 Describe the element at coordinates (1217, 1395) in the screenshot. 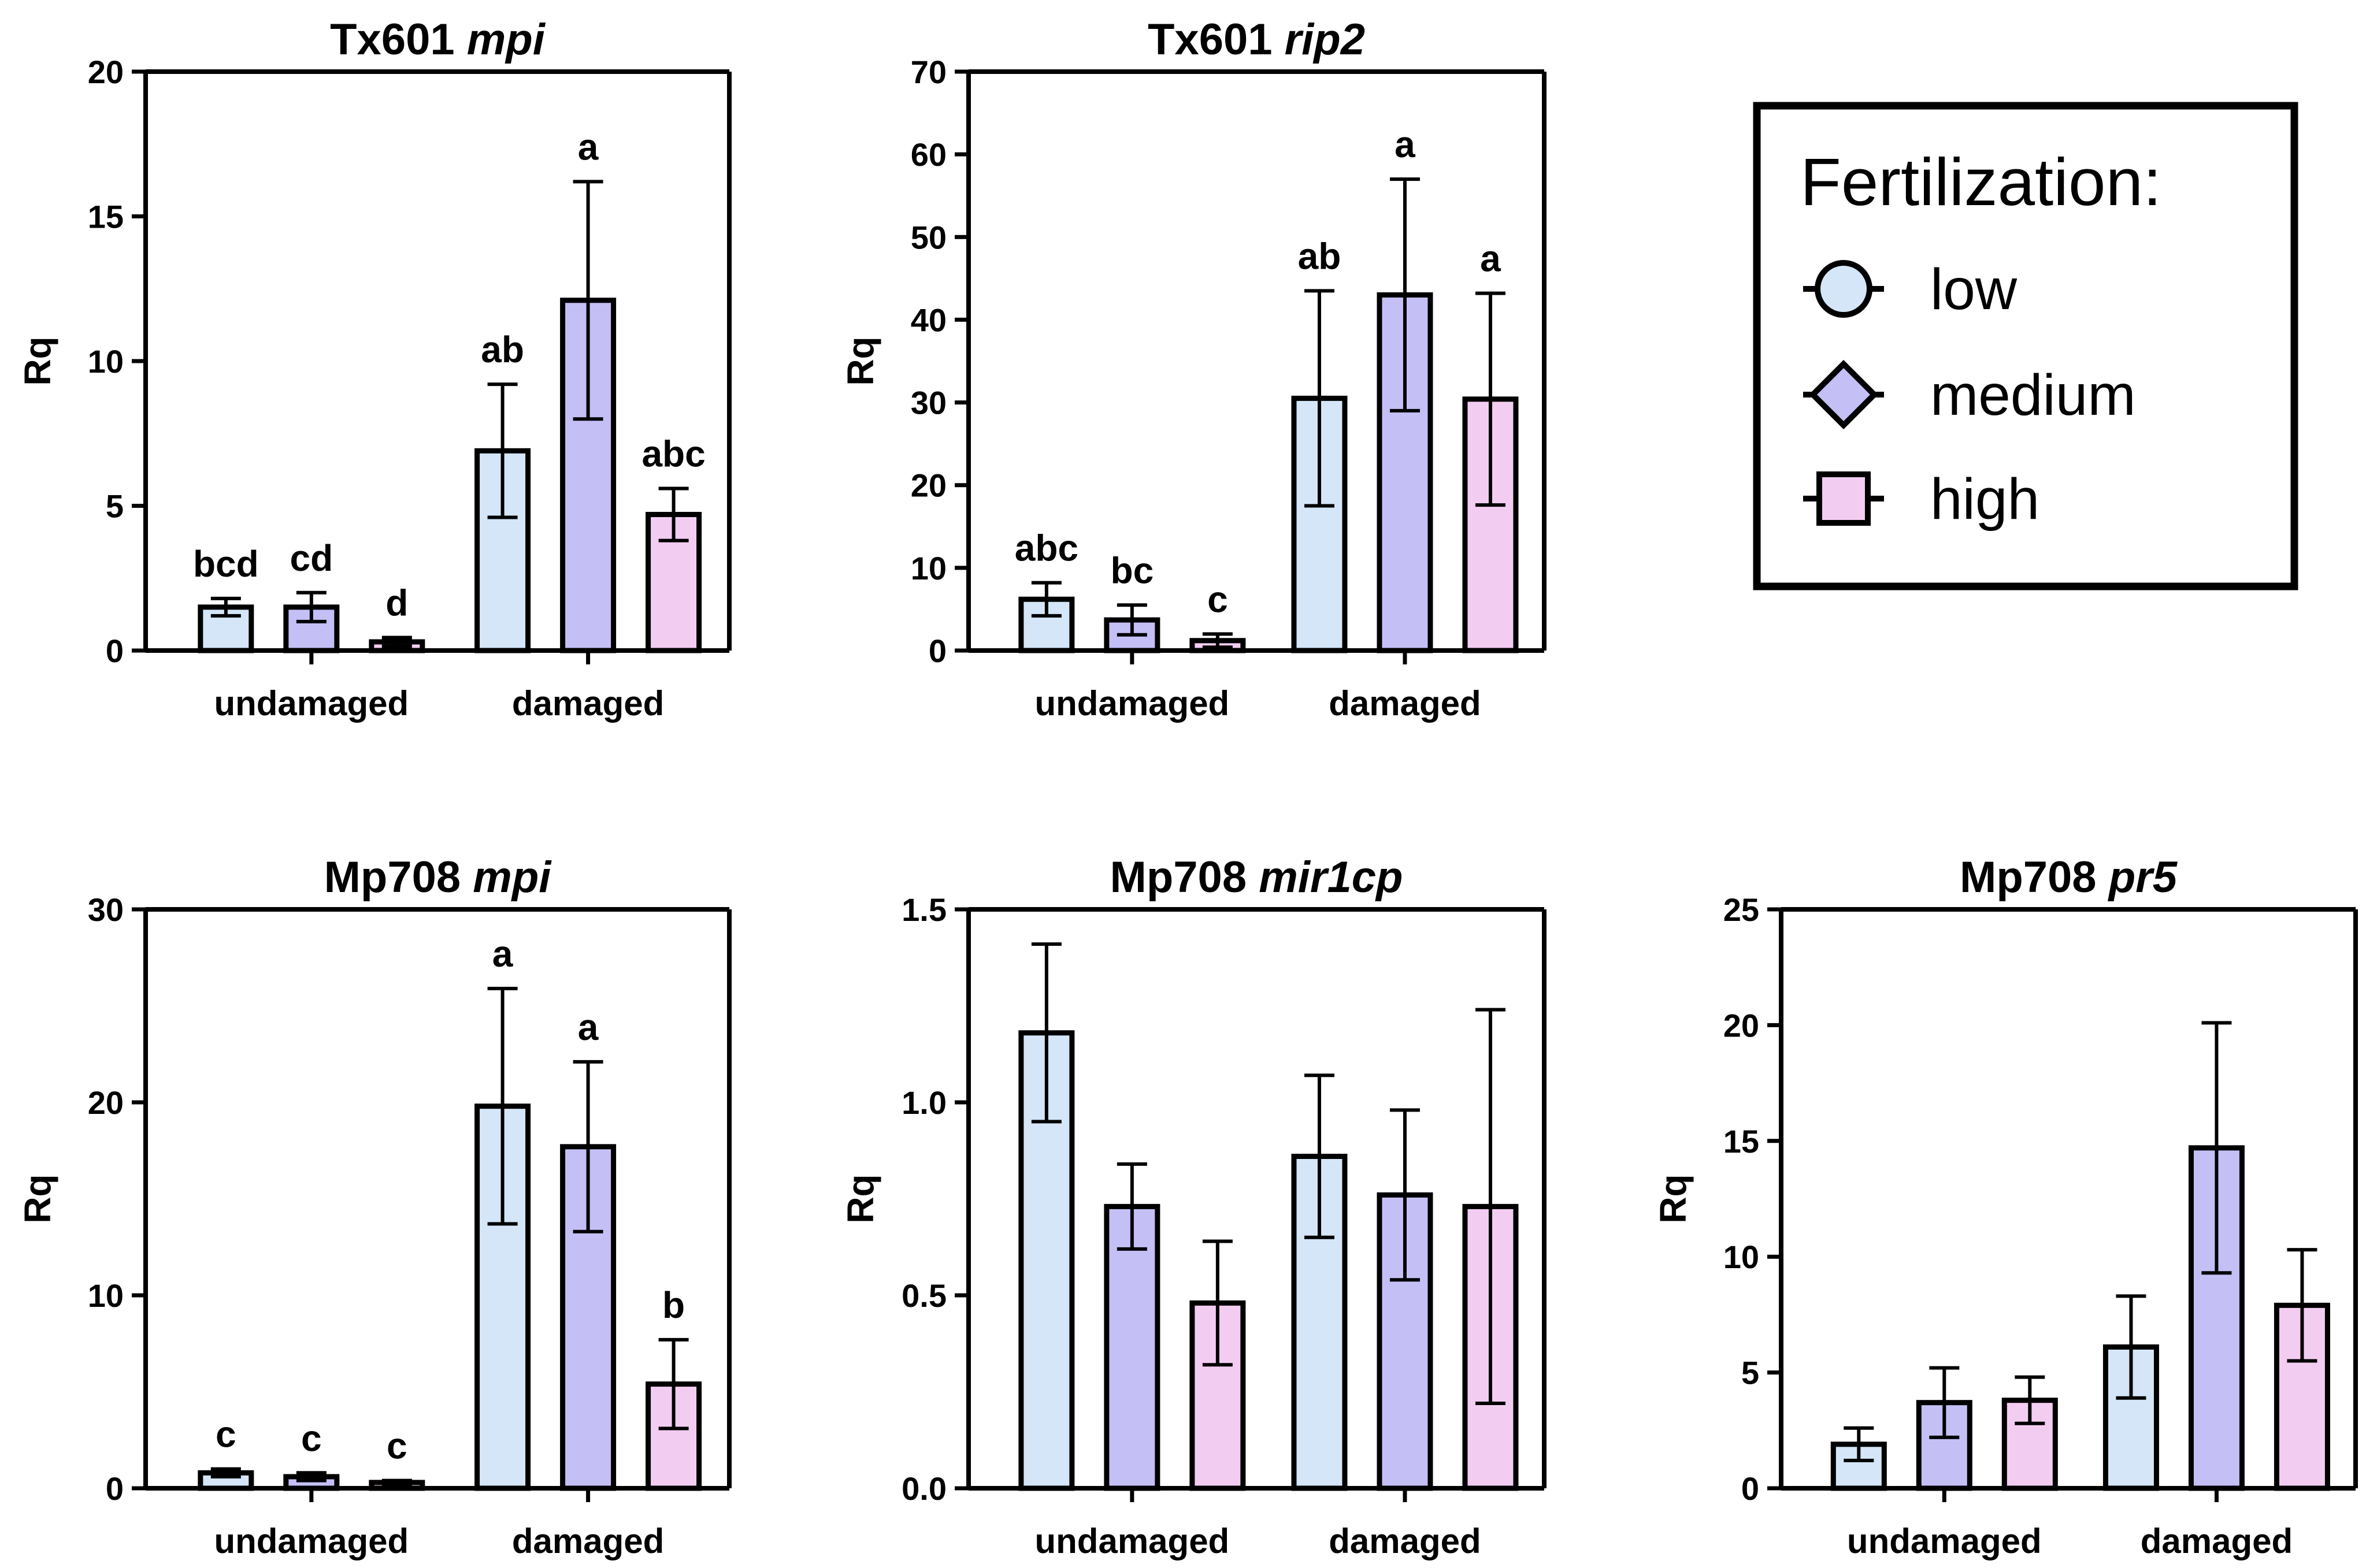

I see `bar-high` at that location.